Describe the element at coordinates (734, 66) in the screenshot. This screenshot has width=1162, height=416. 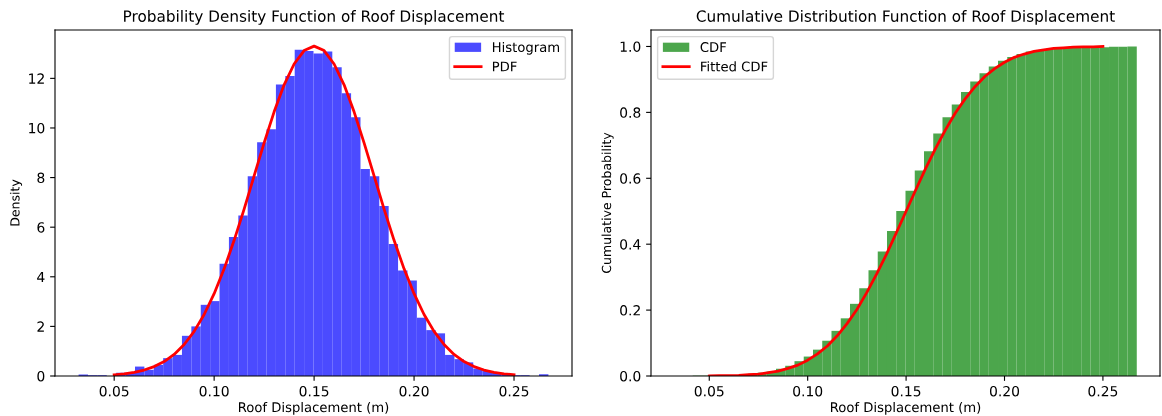
I see `legend-label: Fitted CDF` at that location.